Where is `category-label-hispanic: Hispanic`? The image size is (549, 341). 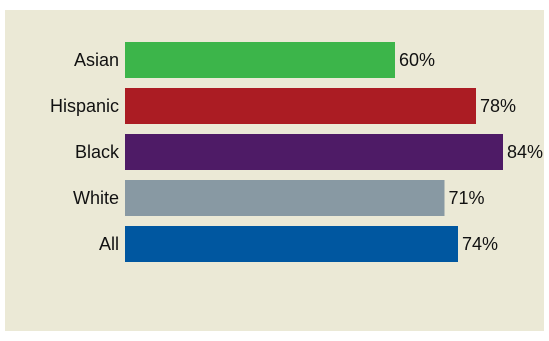 category-label-hispanic: Hispanic is located at coordinates (84, 106).